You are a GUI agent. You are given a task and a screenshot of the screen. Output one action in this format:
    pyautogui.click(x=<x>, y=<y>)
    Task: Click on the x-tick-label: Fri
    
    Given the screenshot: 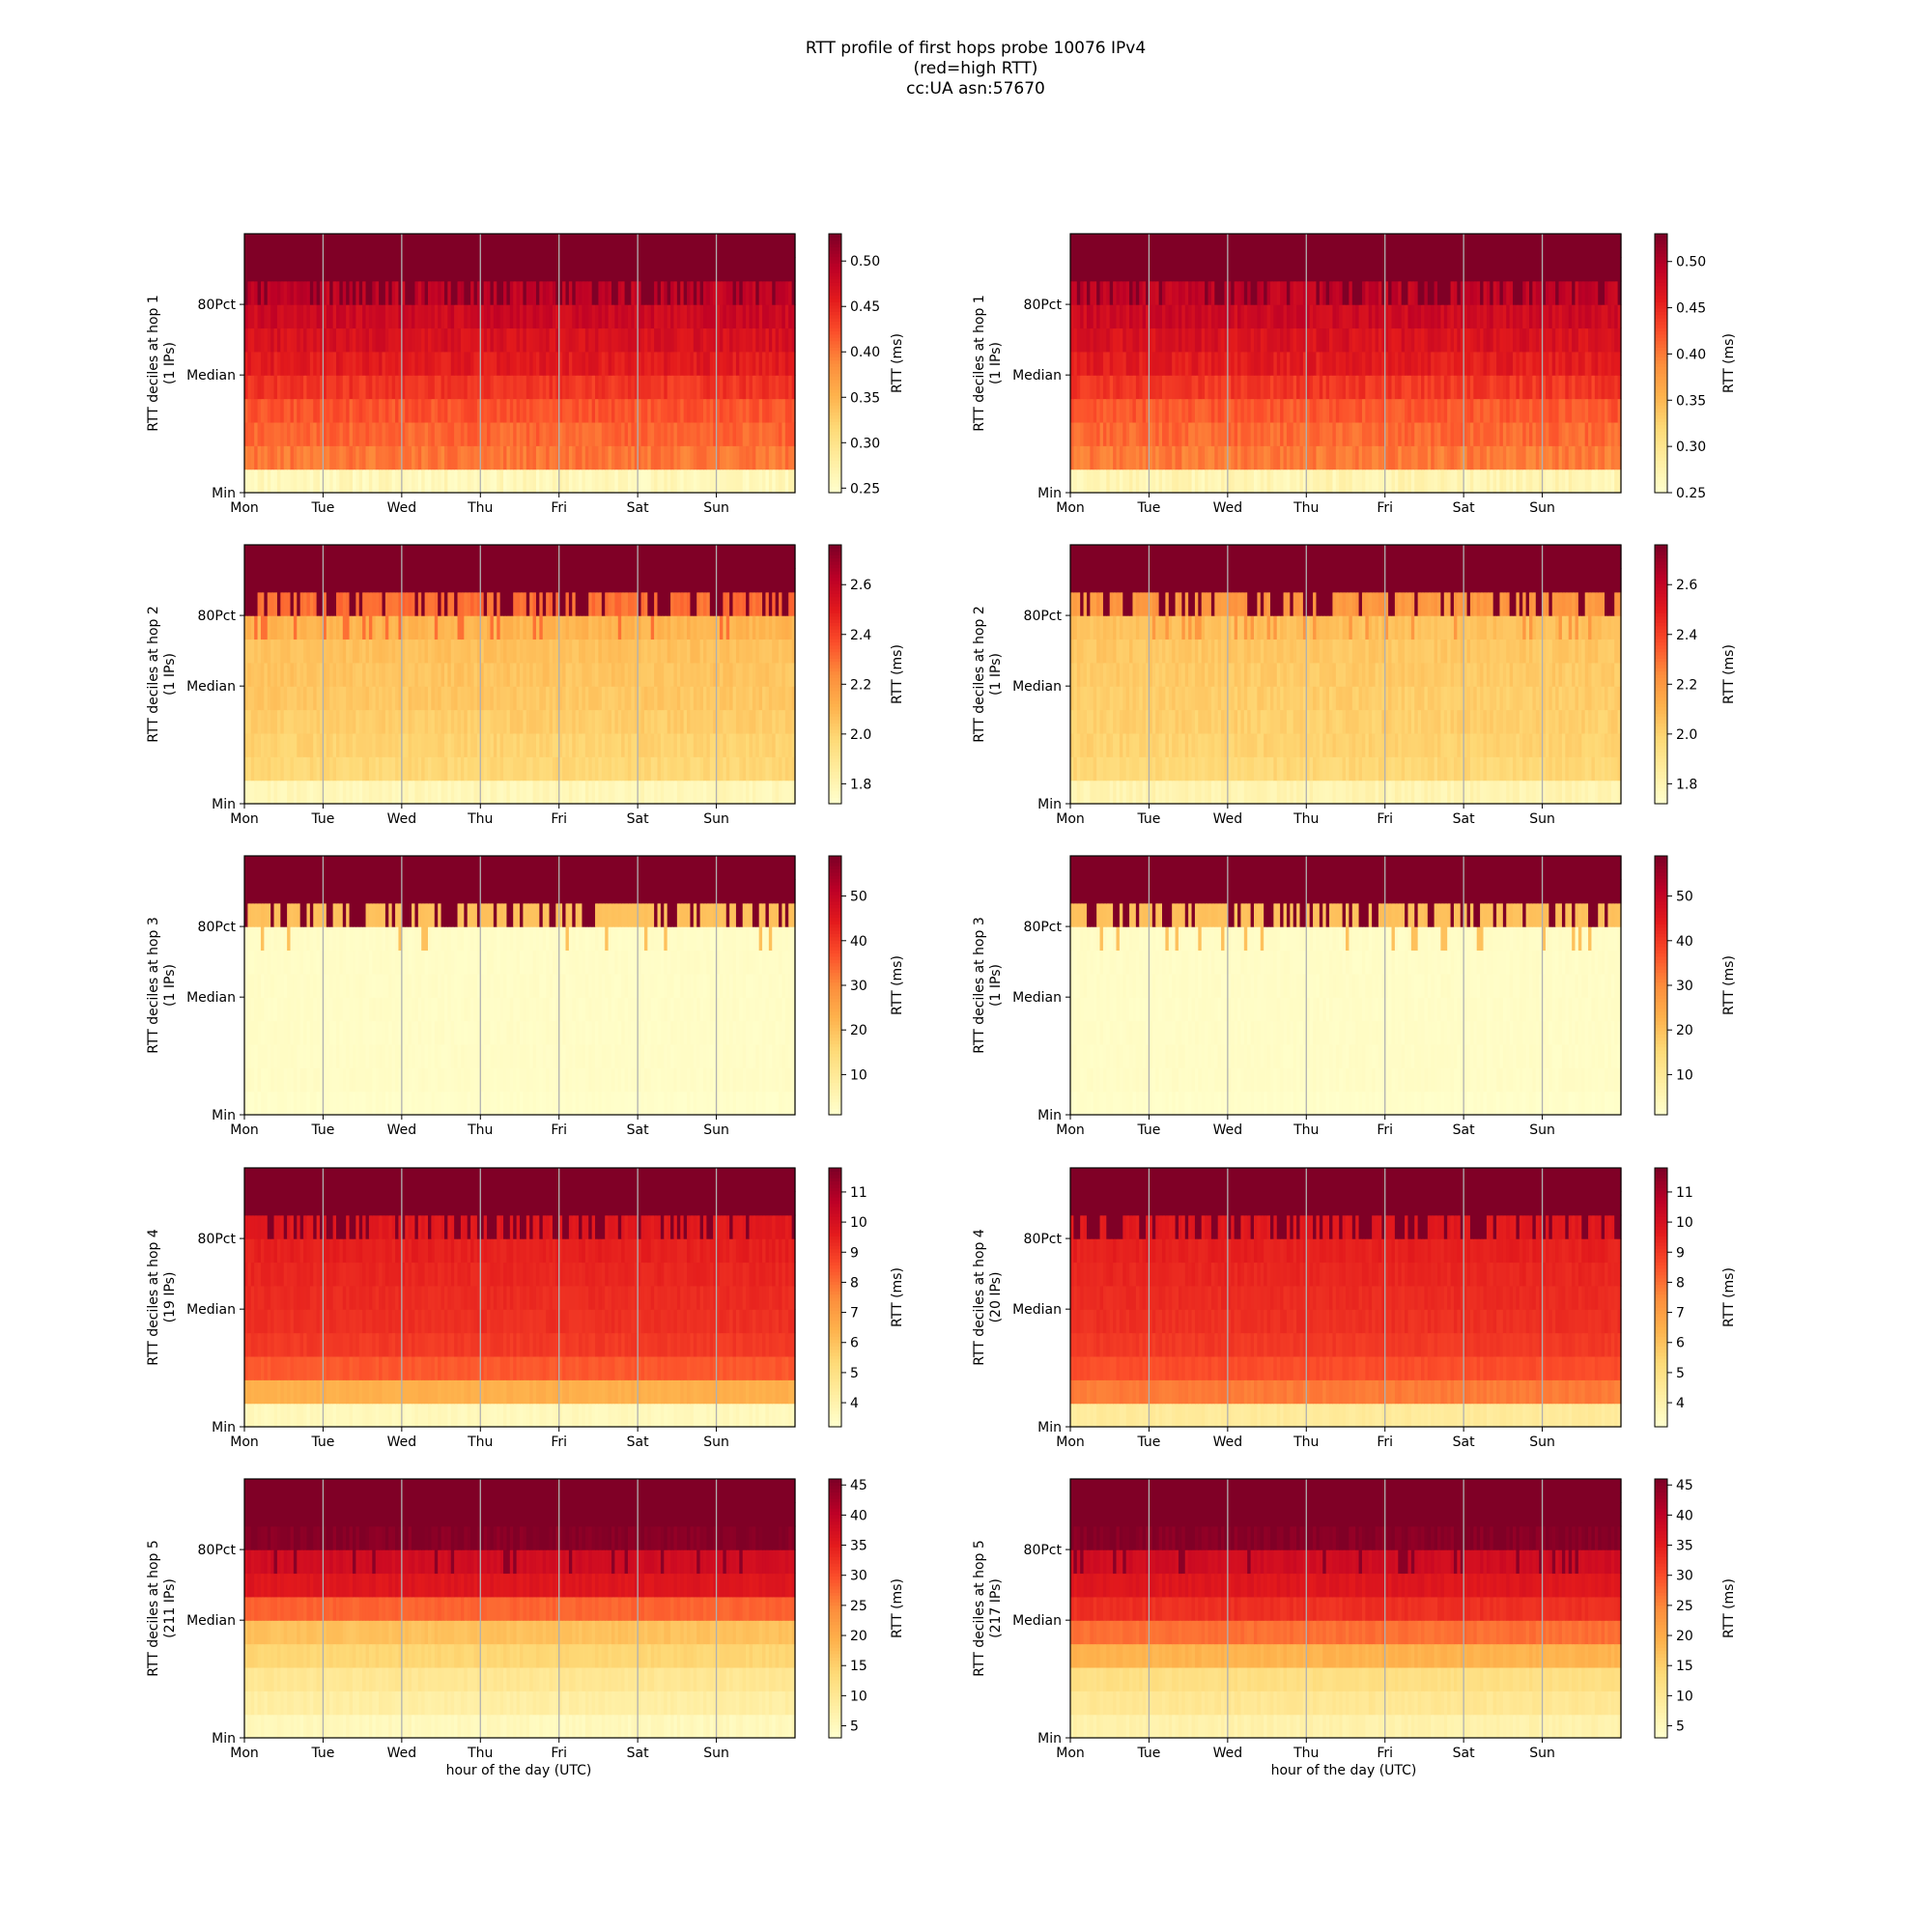 What is the action you would take?
    pyautogui.click(x=1385, y=508)
    